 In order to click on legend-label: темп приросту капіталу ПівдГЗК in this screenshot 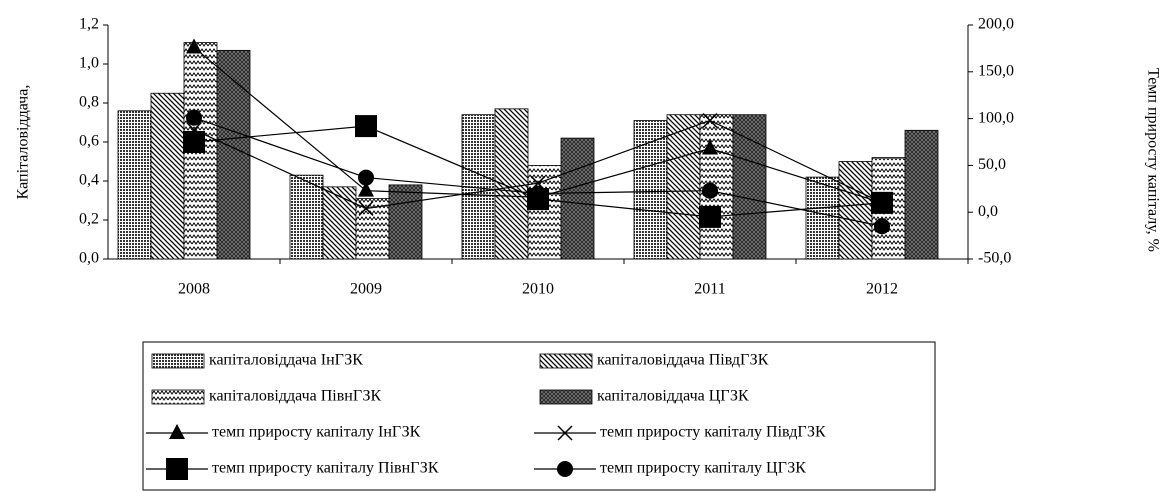, I will do `click(713, 432)`.